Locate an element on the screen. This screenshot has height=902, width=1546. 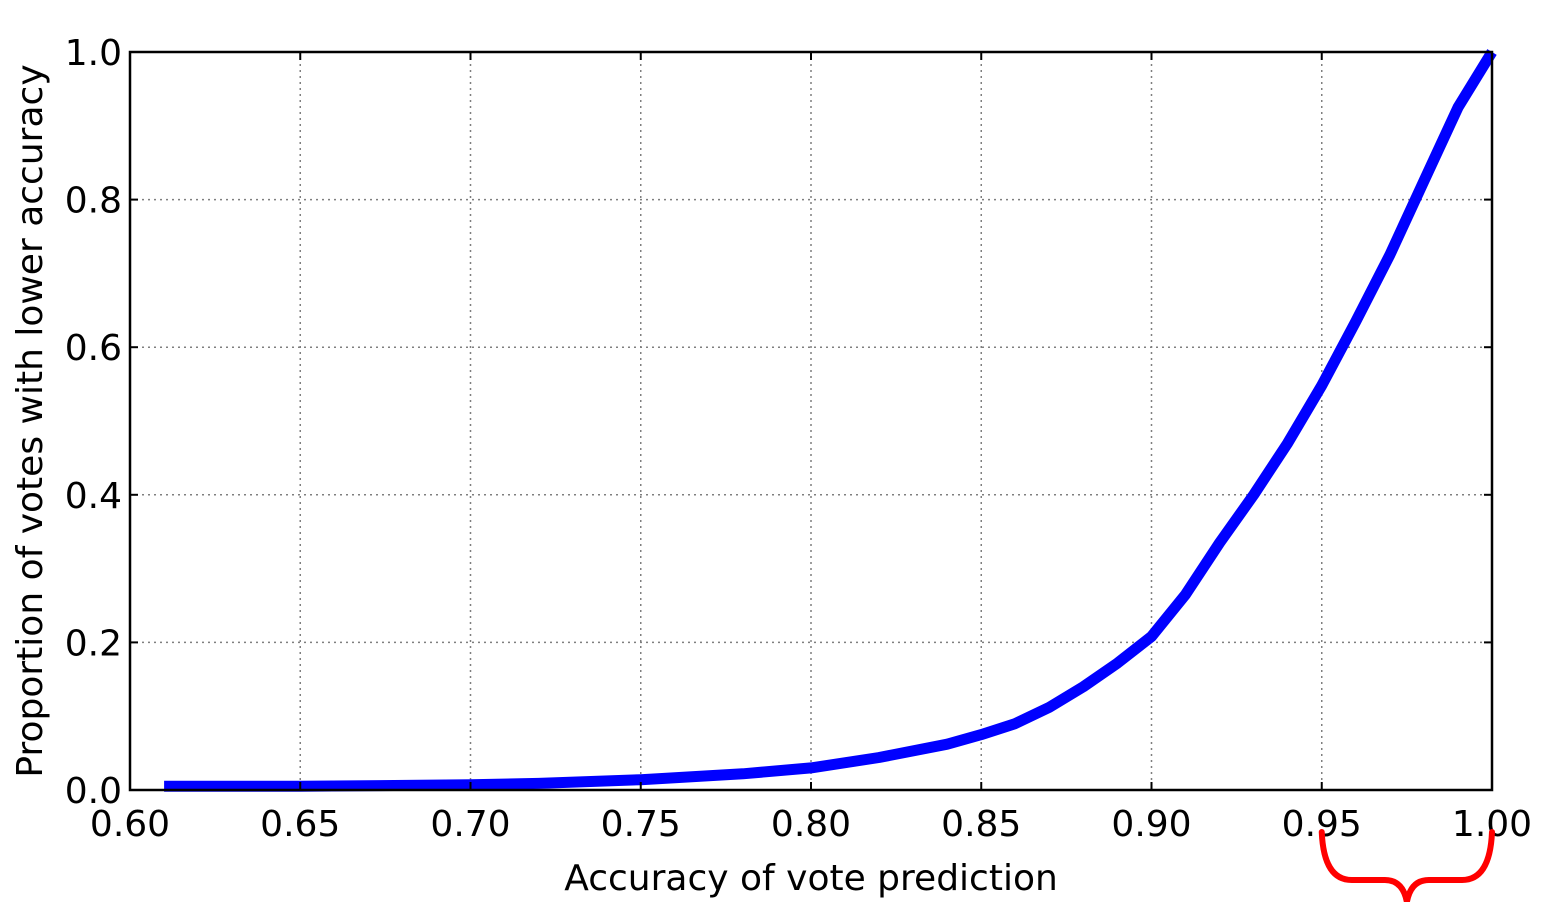
x-tick-label: 0.75 is located at coordinates (641, 824).